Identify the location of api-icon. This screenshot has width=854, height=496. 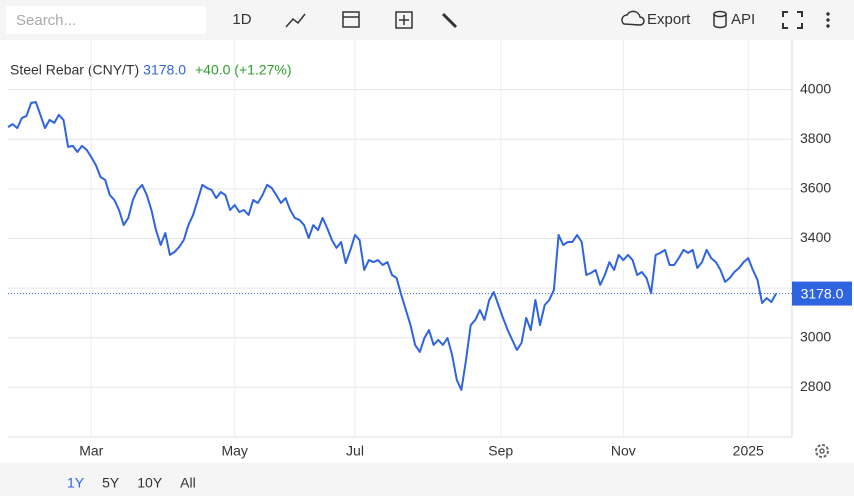
(720, 19).